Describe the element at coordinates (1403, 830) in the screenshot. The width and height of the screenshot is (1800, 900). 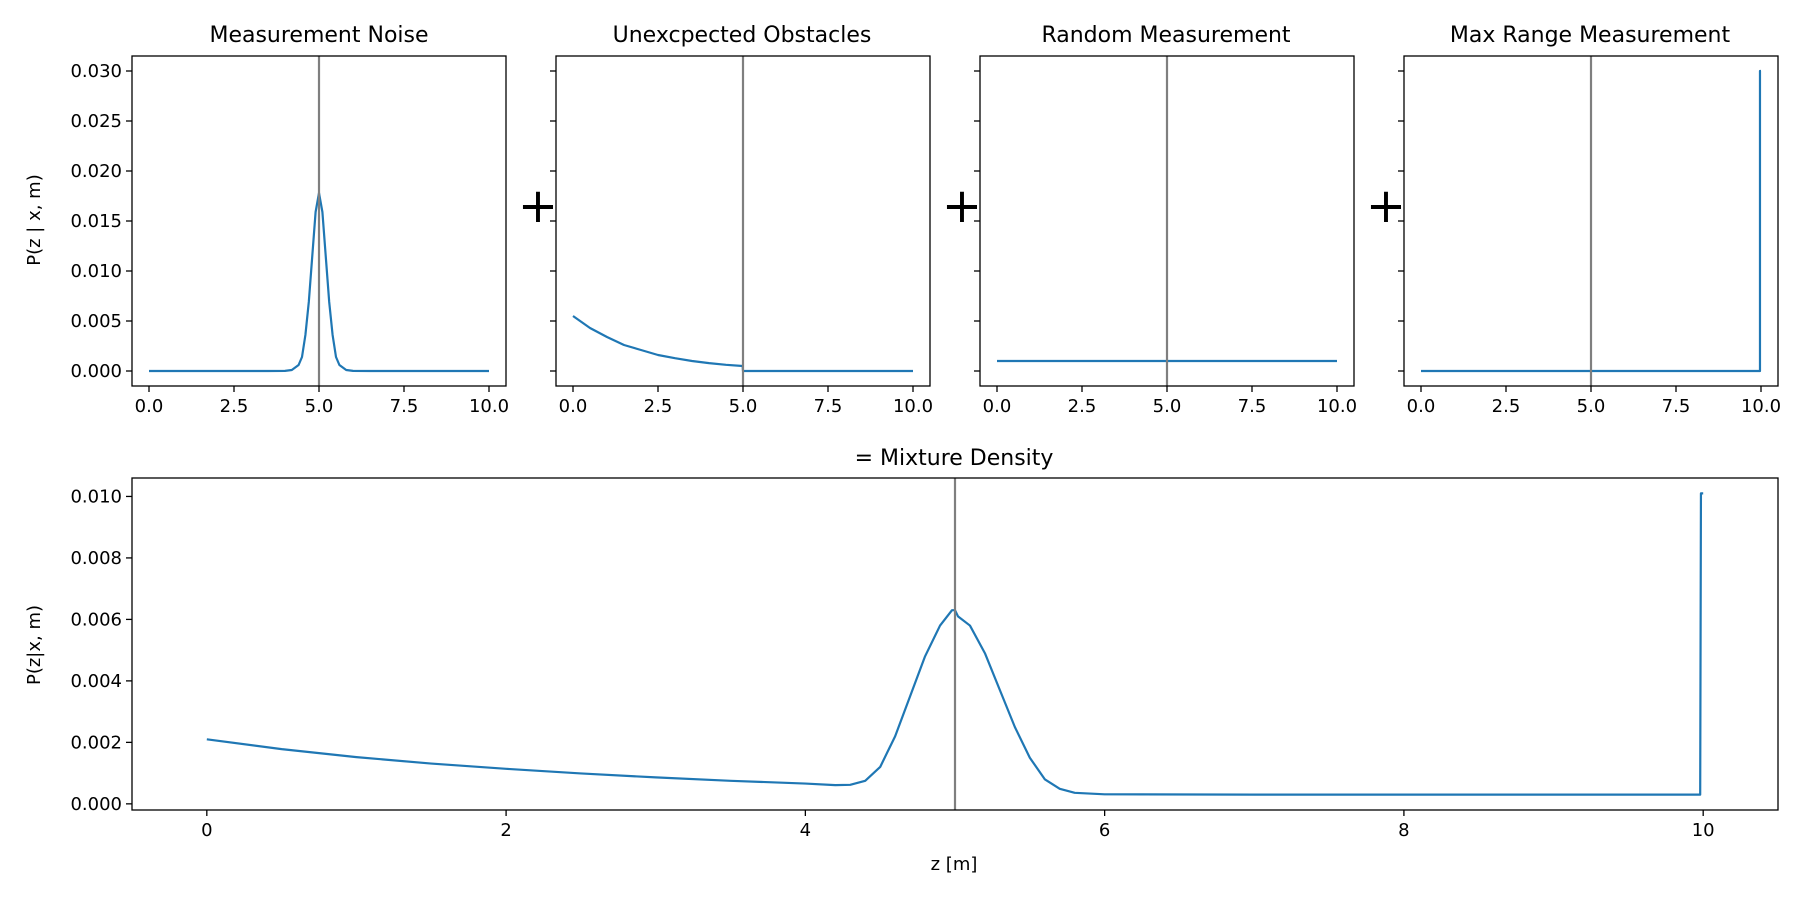
I see `x-tick-label: 8` at that location.